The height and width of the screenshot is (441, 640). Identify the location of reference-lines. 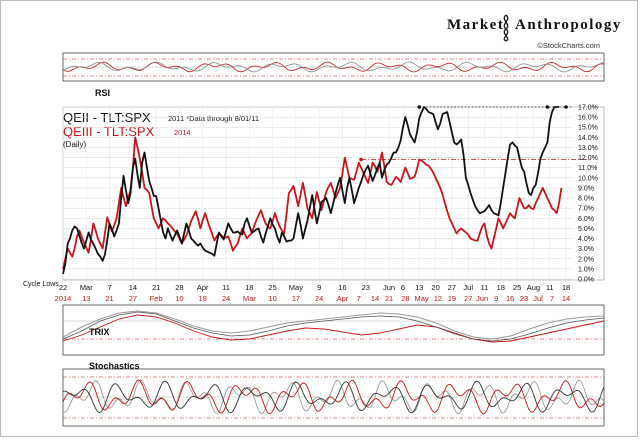
(473, 133).